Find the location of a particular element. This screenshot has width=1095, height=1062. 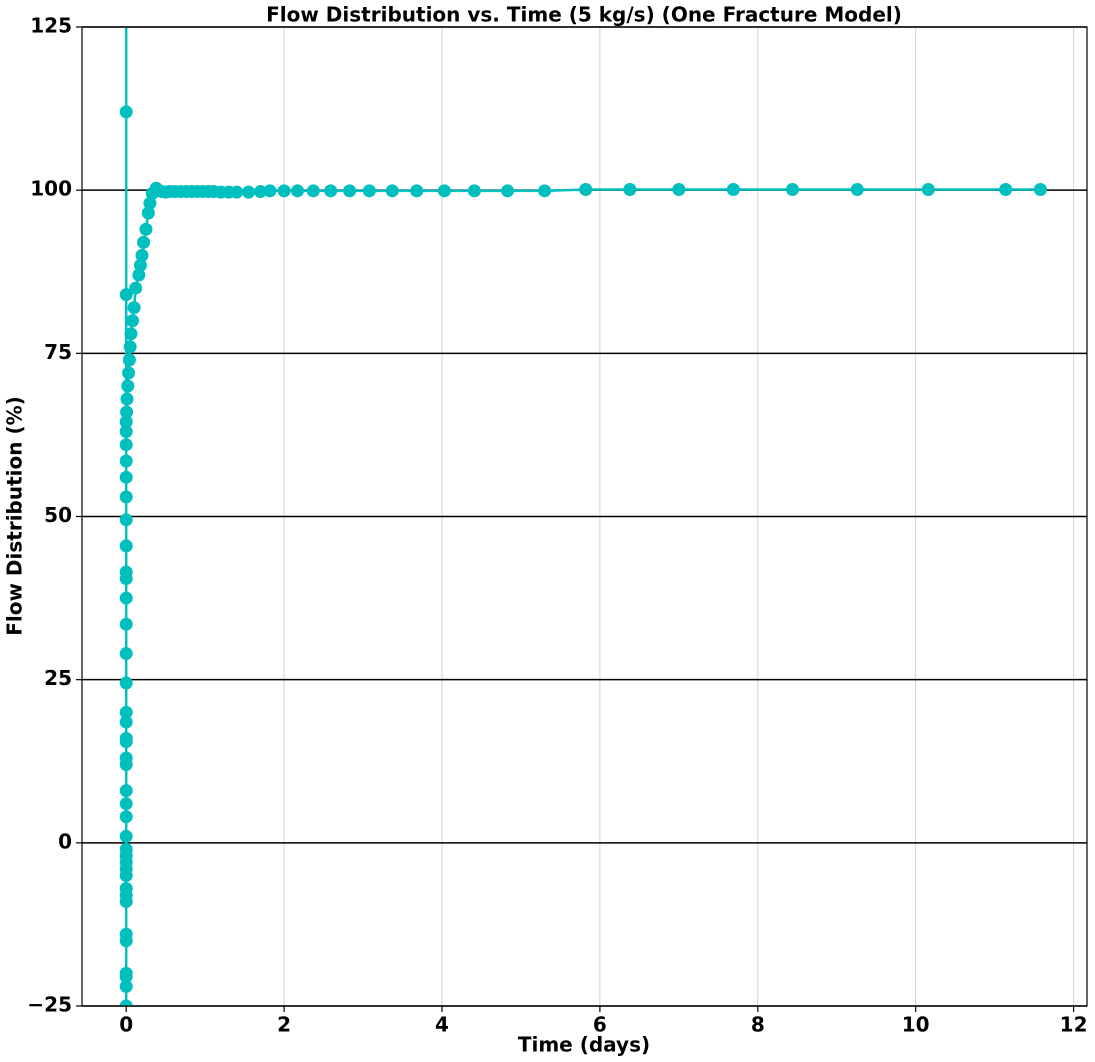

x-tick-label: 2 is located at coordinates (284, 1025).